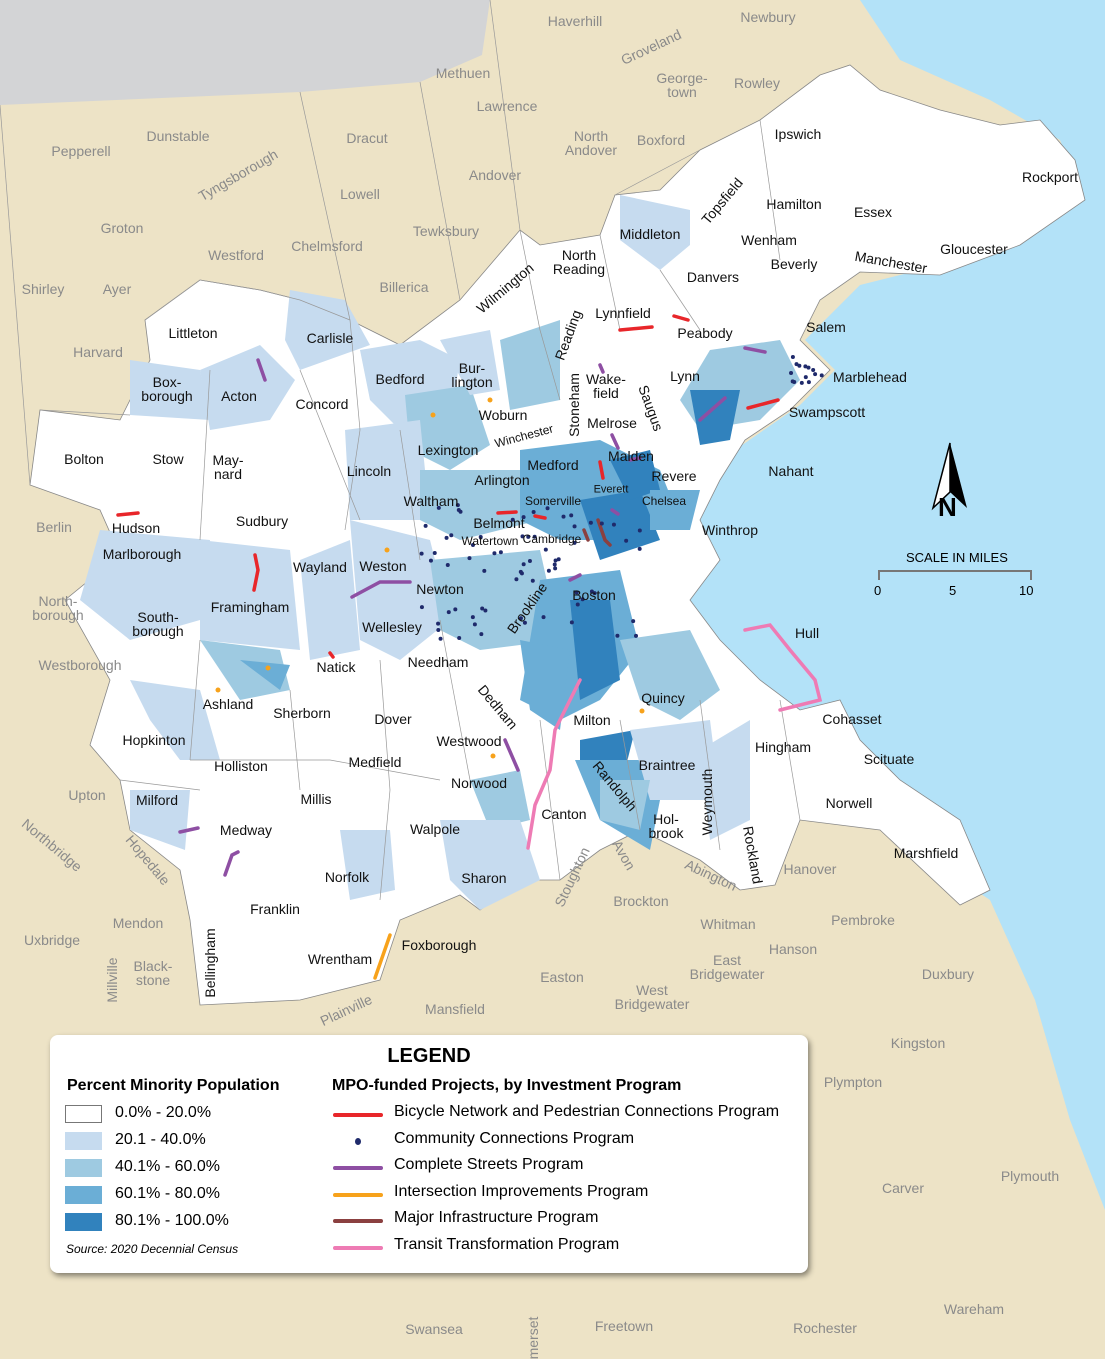 Image resolution: width=1105 pixels, height=1359 pixels. Describe the element at coordinates (322, 404) in the screenshot. I see `mpo-town-label: Concord` at that location.